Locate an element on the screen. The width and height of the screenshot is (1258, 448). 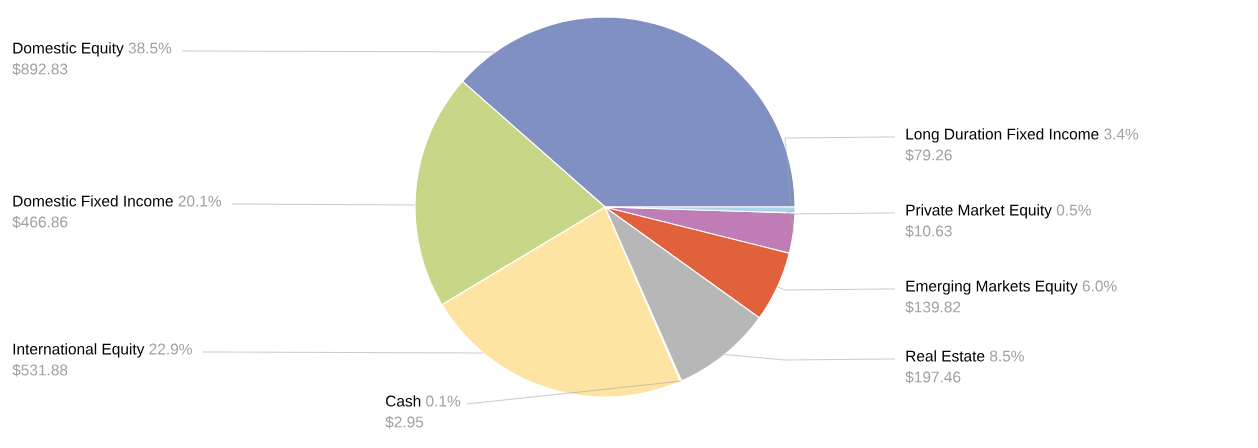
text: $197.46 is located at coordinates (933, 377).